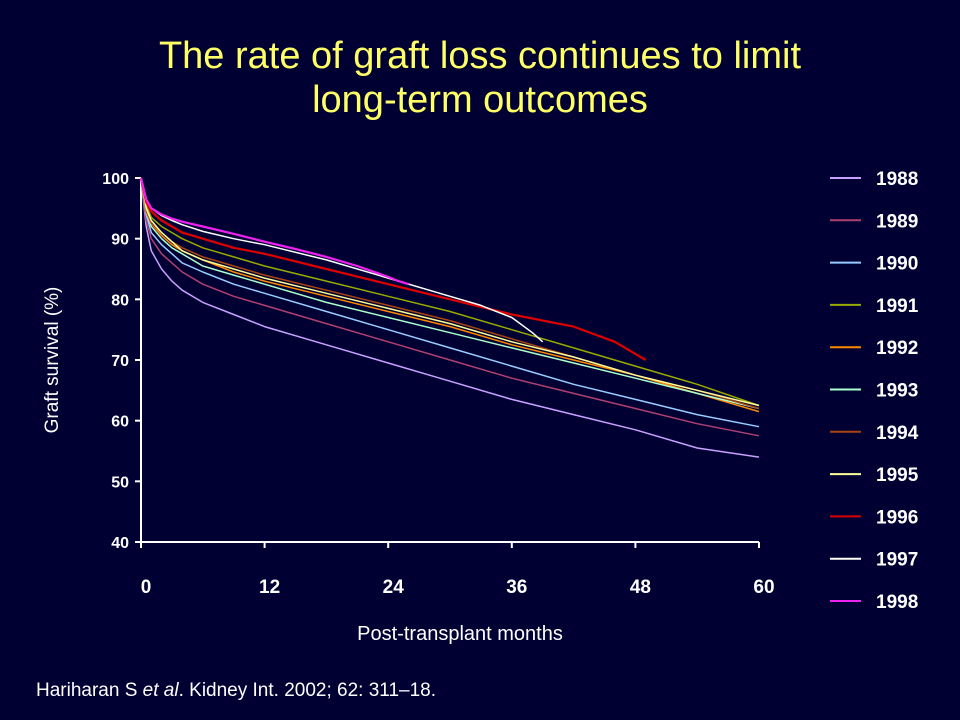 The height and width of the screenshot is (720, 960). Describe the element at coordinates (160, 690) in the screenshot. I see `citation-et-al: et al` at that location.